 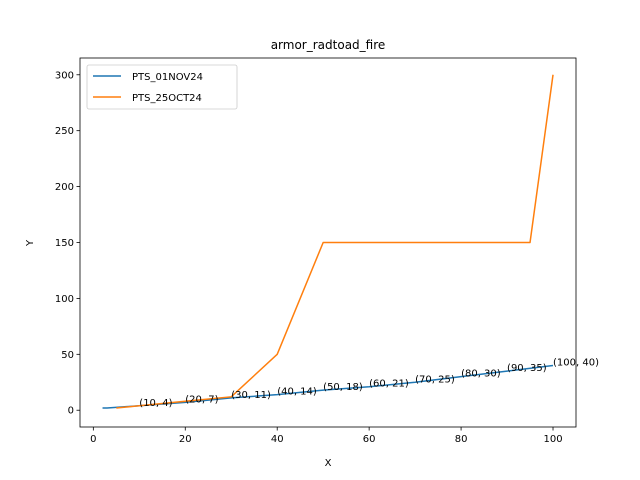 What do you see at coordinates (369, 439) in the screenshot?
I see `x-tick-label: 60` at bounding box center [369, 439].